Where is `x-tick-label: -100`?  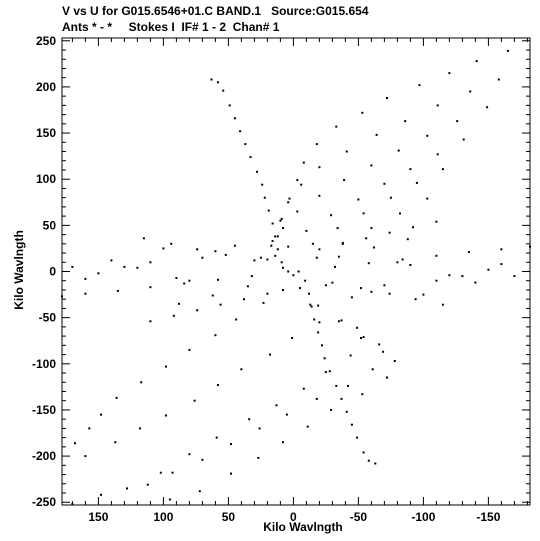
x-tick-label: -100 is located at coordinates (423, 517).